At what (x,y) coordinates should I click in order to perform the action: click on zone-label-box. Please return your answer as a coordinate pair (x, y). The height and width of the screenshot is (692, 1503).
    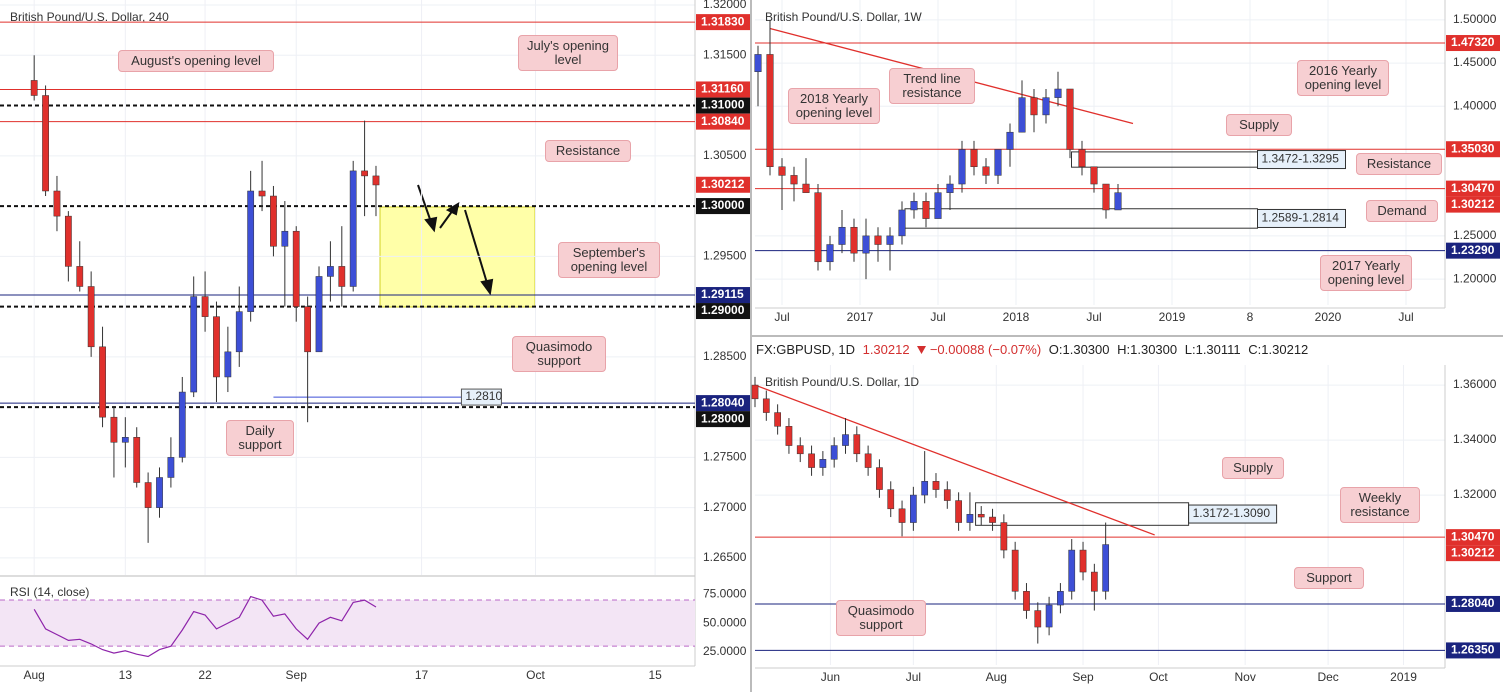
    Looking at the image, I should click on (1301, 160).